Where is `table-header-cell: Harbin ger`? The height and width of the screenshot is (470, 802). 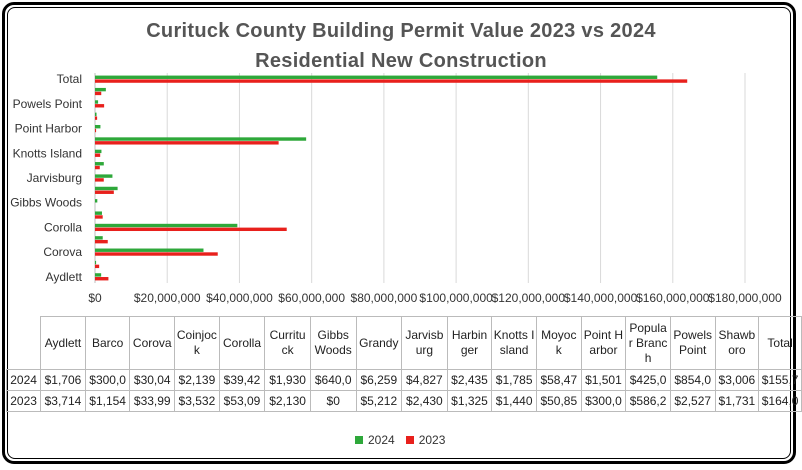
table-header-cell: Harbin ger is located at coordinates (469, 343).